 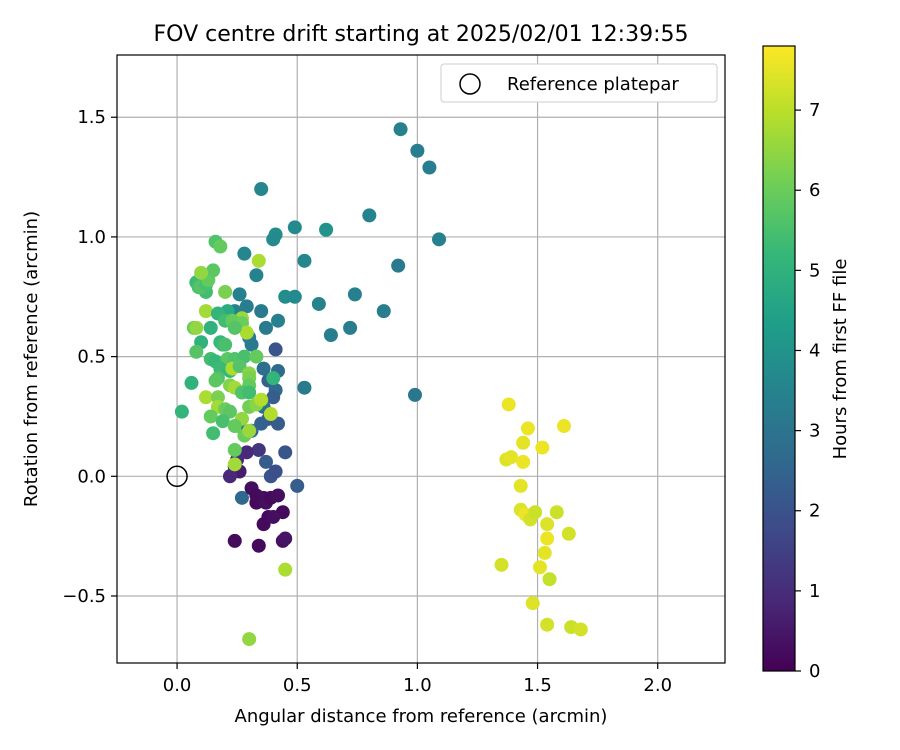 What do you see at coordinates (84, 596) in the screenshot?
I see `y-tick-label: −0.5` at bounding box center [84, 596].